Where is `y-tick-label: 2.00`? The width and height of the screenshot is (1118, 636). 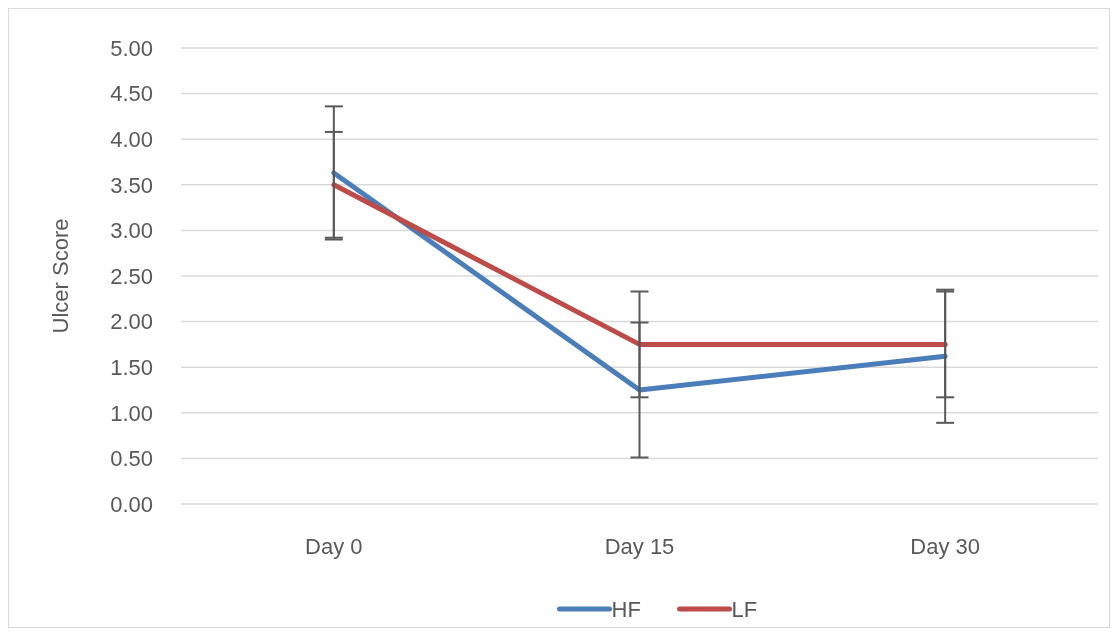
y-tick-label: 2.00 is located at coordinates (131, 322).